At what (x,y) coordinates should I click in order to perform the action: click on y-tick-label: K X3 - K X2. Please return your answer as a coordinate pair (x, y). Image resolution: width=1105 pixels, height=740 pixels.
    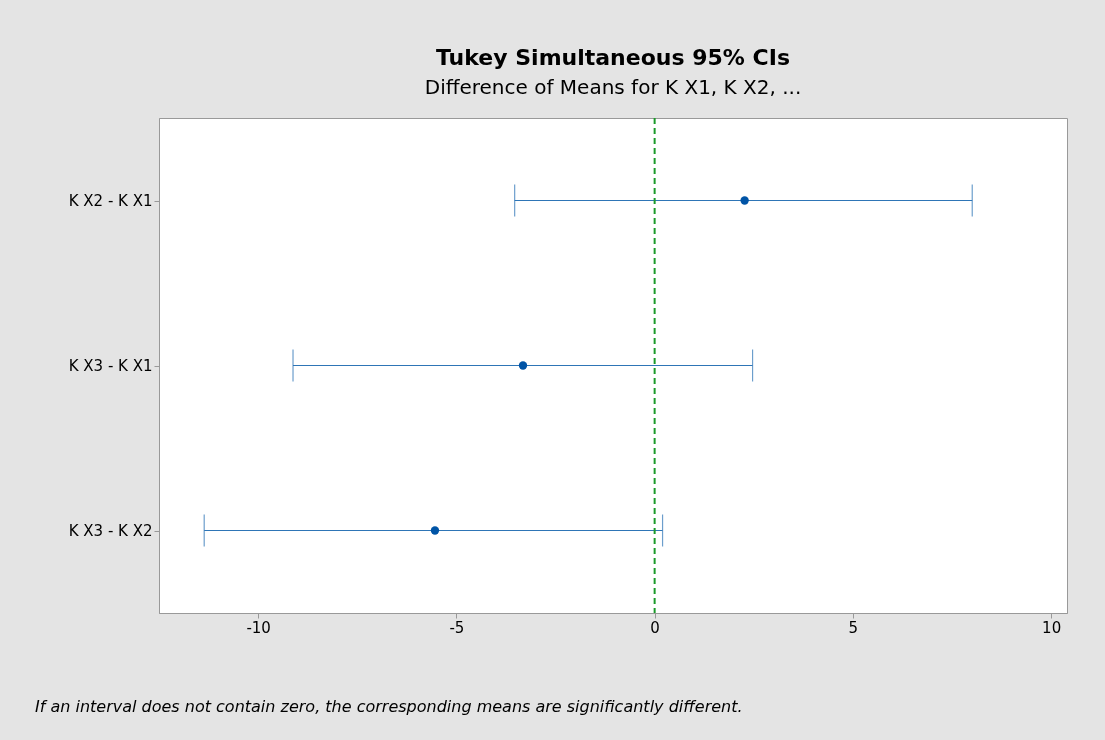
    Looking at the image, I should click on (110, 531).